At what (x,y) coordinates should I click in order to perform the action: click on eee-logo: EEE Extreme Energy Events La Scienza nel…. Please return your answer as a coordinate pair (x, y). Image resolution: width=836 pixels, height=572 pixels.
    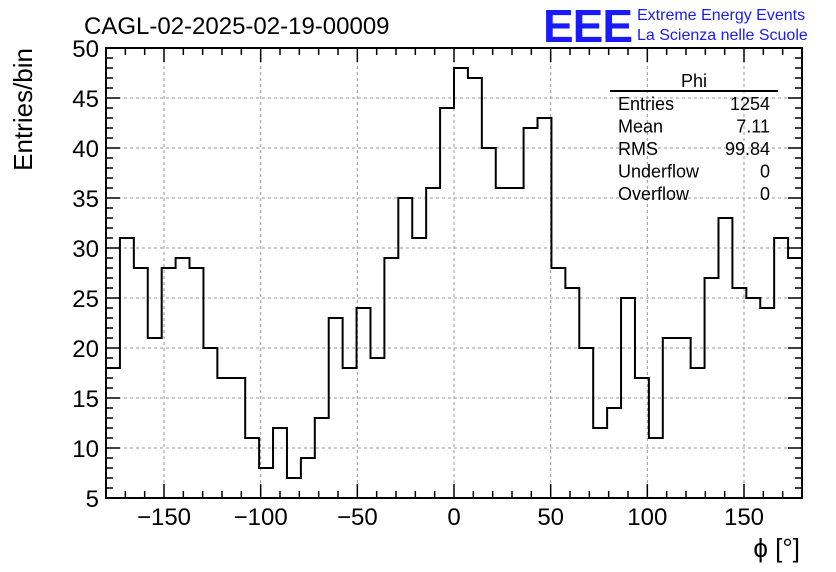
    Looking at the image, I should click on (675, 26).